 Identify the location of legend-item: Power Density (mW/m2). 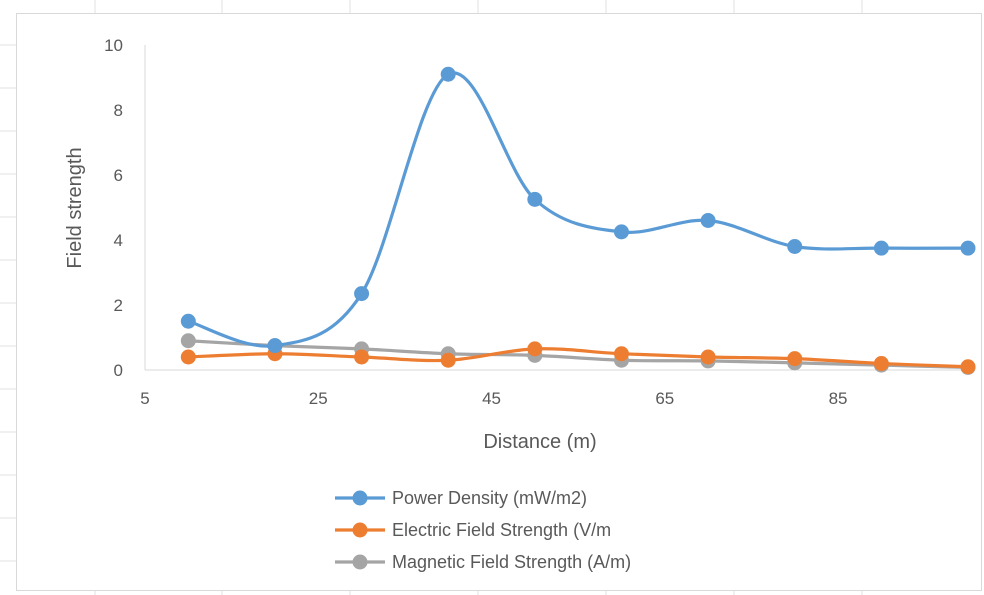
(461, 498).